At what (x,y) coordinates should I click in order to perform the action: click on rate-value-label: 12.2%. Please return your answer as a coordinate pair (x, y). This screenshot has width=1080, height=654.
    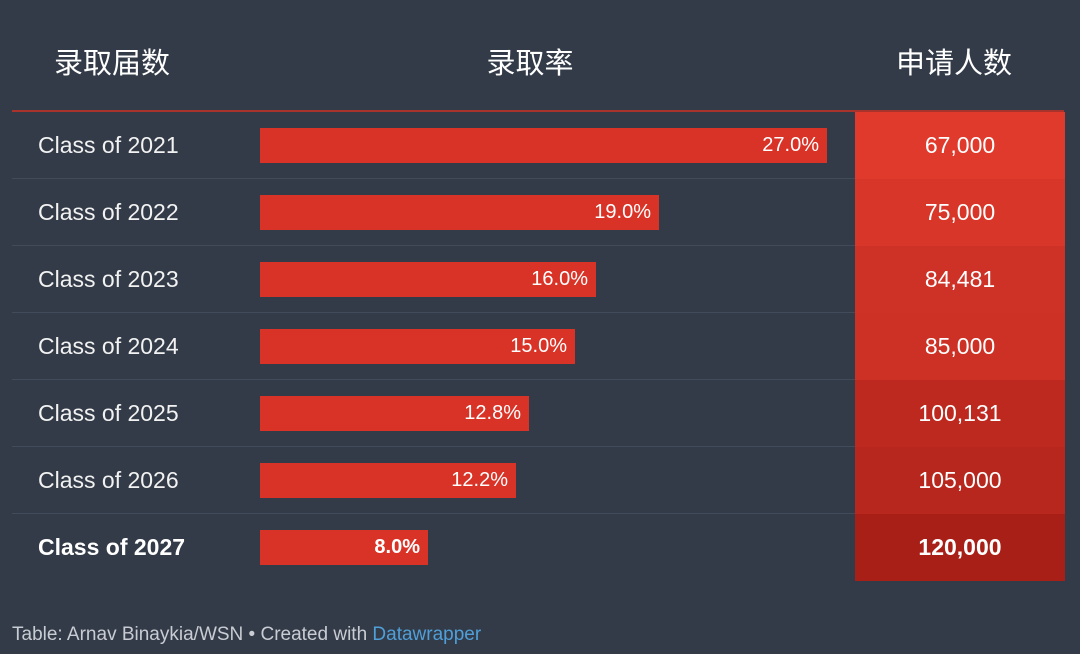
    Looking at the image, I should click on (479, 480).